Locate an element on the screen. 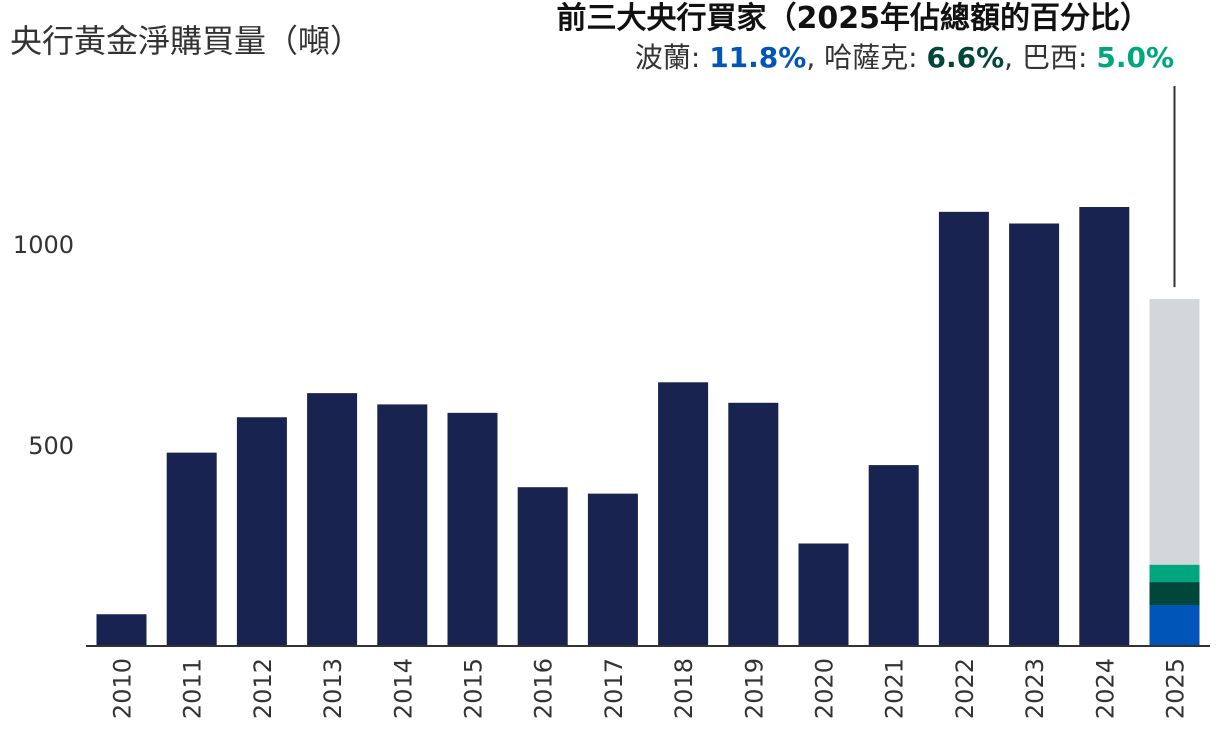 The height and width of the screenshot is (742, 1220). x-tick-label: 2017 is located at coordinates (614, 688).